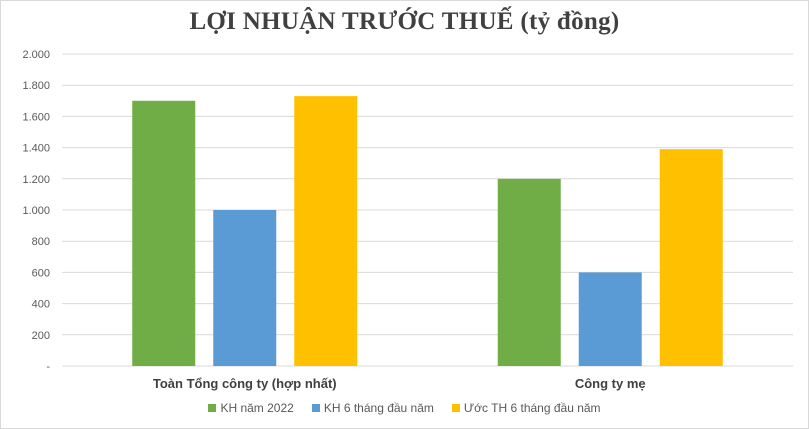 Image resolution: width=809 pixels, height=429 pixels. I want to click on y-tick-label: 1.200, so click(36, 180).